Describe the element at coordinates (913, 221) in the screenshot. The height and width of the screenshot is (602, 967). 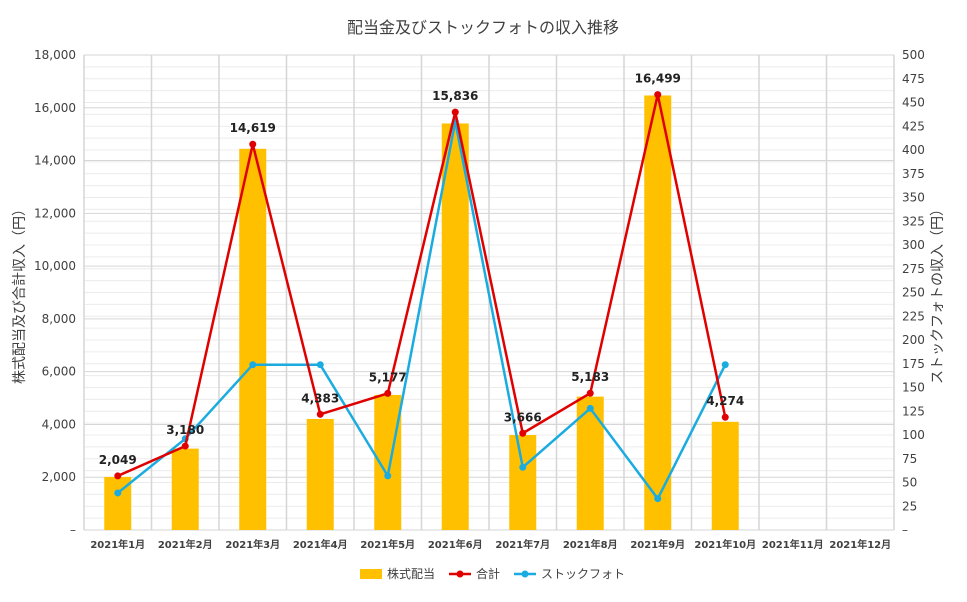
I see `y-right-tick-label: 325` at that location.